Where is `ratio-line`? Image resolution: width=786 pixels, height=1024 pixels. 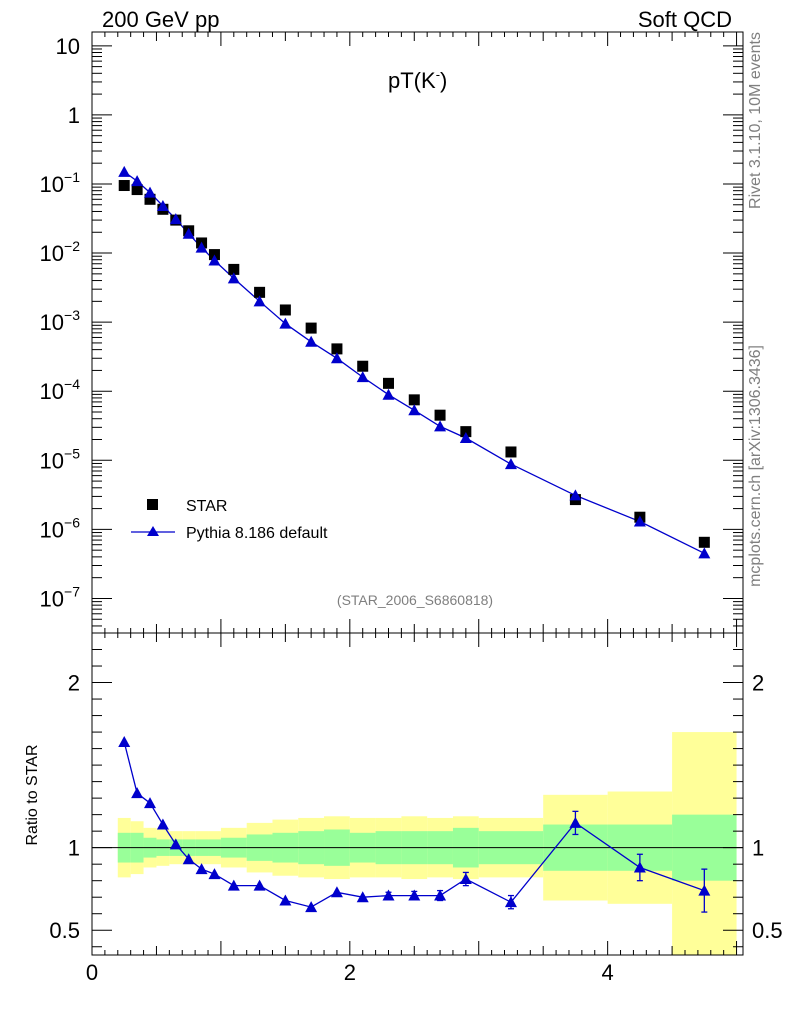
ratio-line is located at coordinates (414, 824).